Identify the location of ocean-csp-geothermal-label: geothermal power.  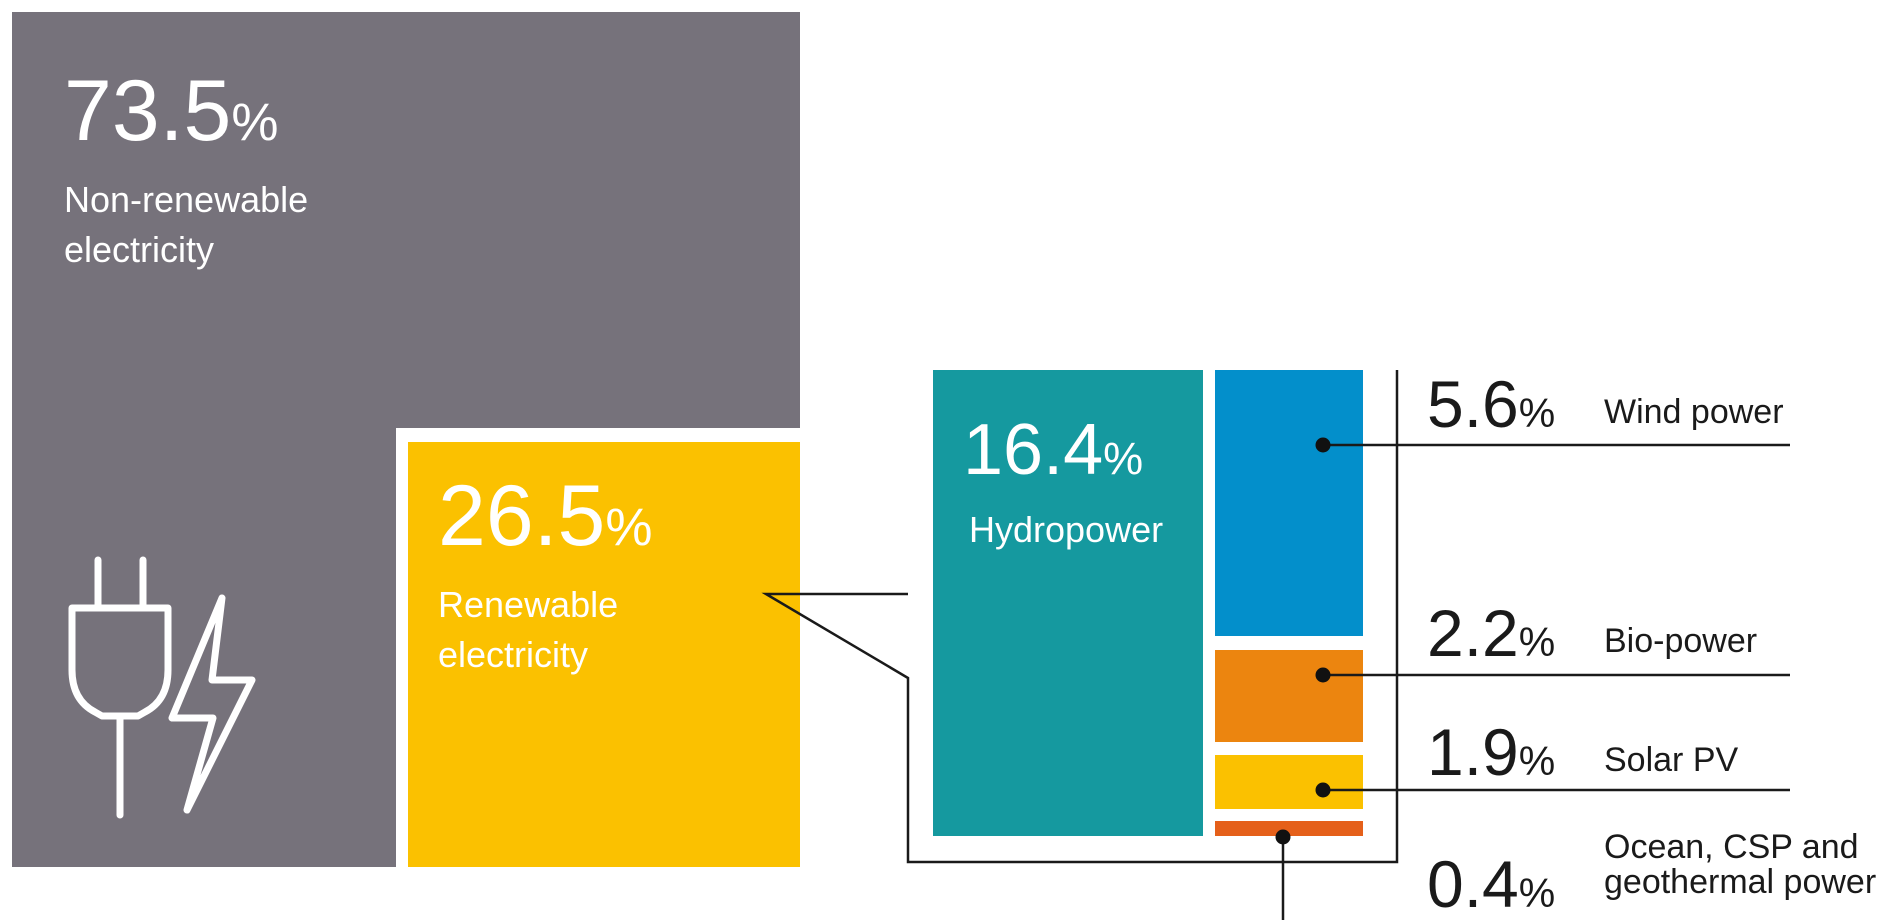
(1740, 882).